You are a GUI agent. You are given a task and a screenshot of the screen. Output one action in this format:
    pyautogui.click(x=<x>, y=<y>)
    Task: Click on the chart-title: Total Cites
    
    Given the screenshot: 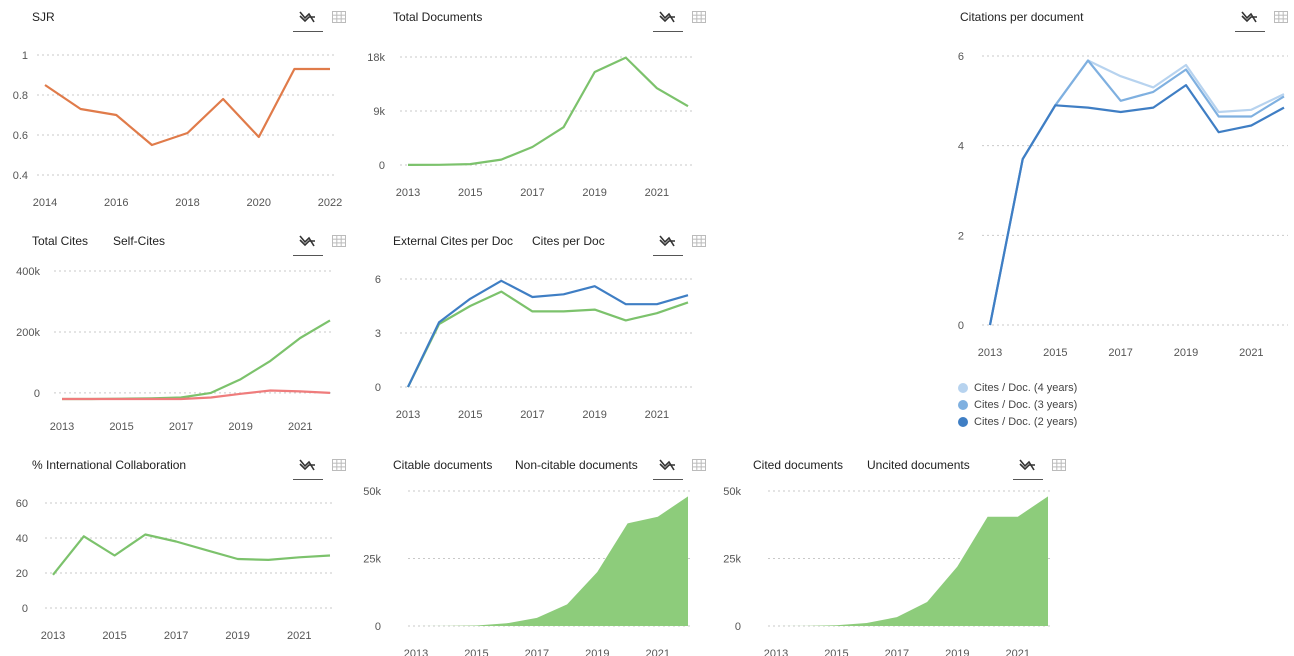 What is the action you would take?
    pyautogui.click(x=60, y=241)
    